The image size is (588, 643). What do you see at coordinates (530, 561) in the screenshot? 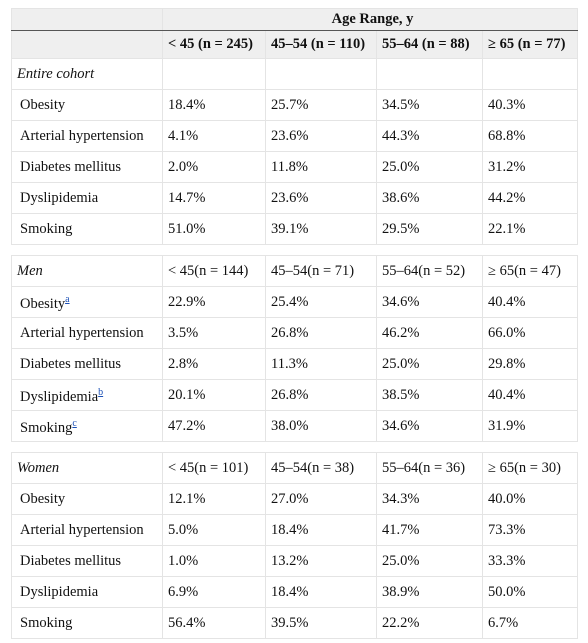
I see `value-cell: 33.3%` at bounding box center [530, 561].